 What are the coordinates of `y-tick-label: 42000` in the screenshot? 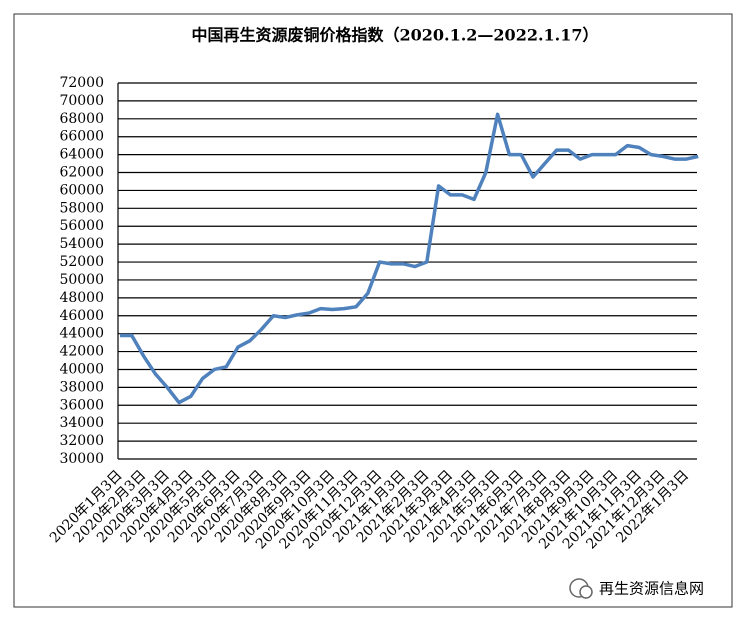 It's located at (81, 352).